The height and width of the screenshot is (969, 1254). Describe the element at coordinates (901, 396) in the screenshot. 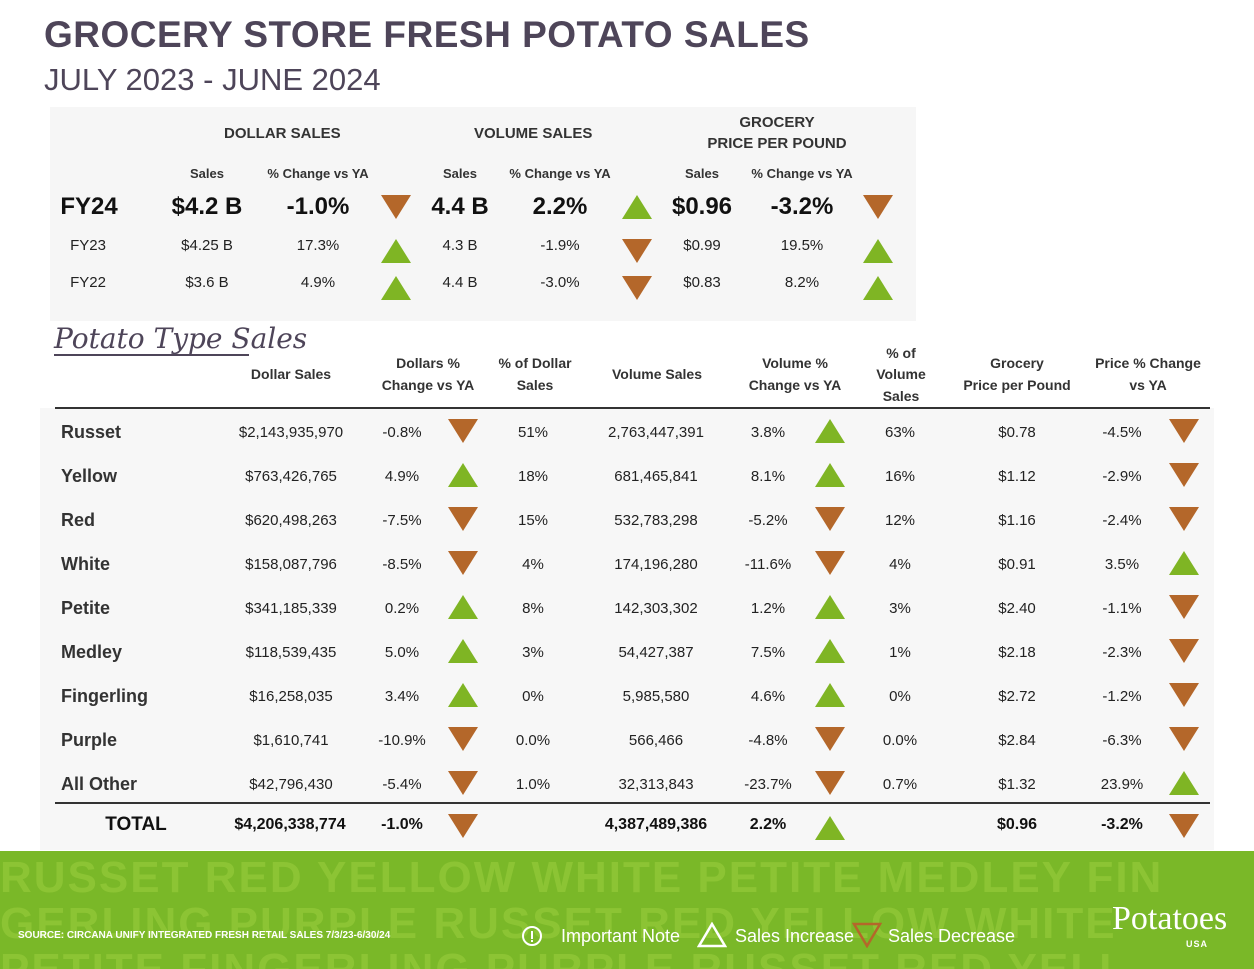

I see `col-pct-volume-3: Sales` at that location.